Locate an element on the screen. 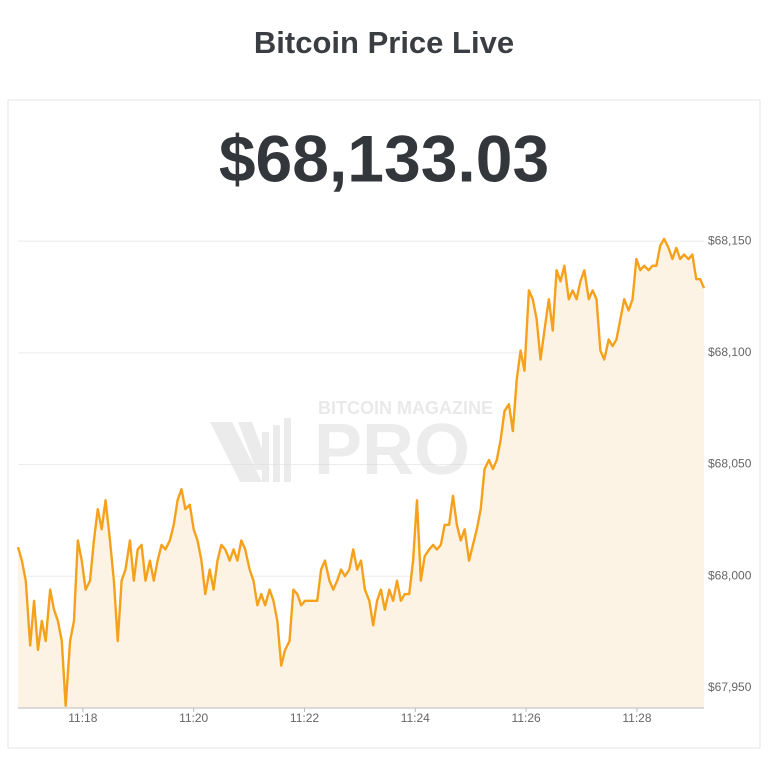 The image size is (768, 761). price: $68,133.03 is located at coordinates (384, 158).